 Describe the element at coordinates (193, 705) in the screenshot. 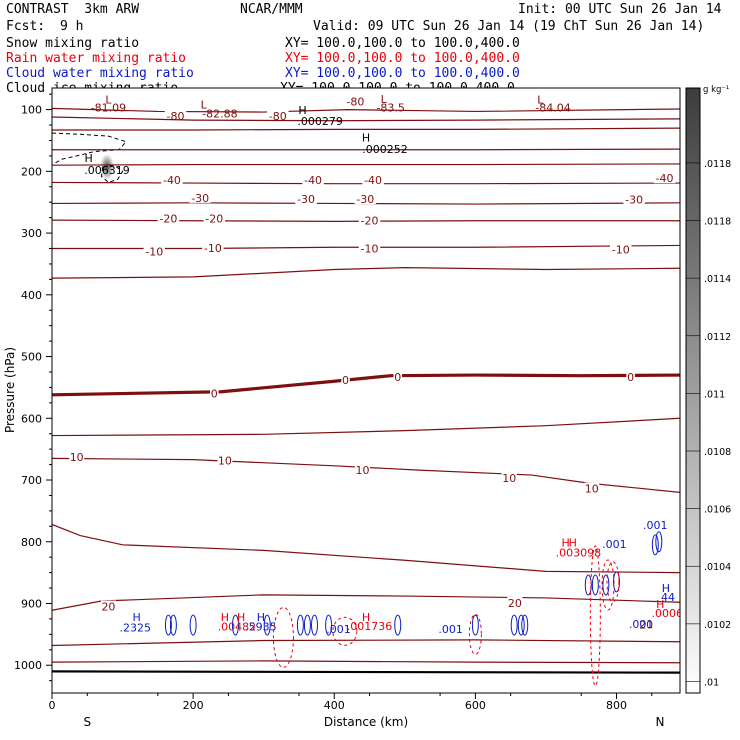

I see `x-tick-label: 200` at that location.